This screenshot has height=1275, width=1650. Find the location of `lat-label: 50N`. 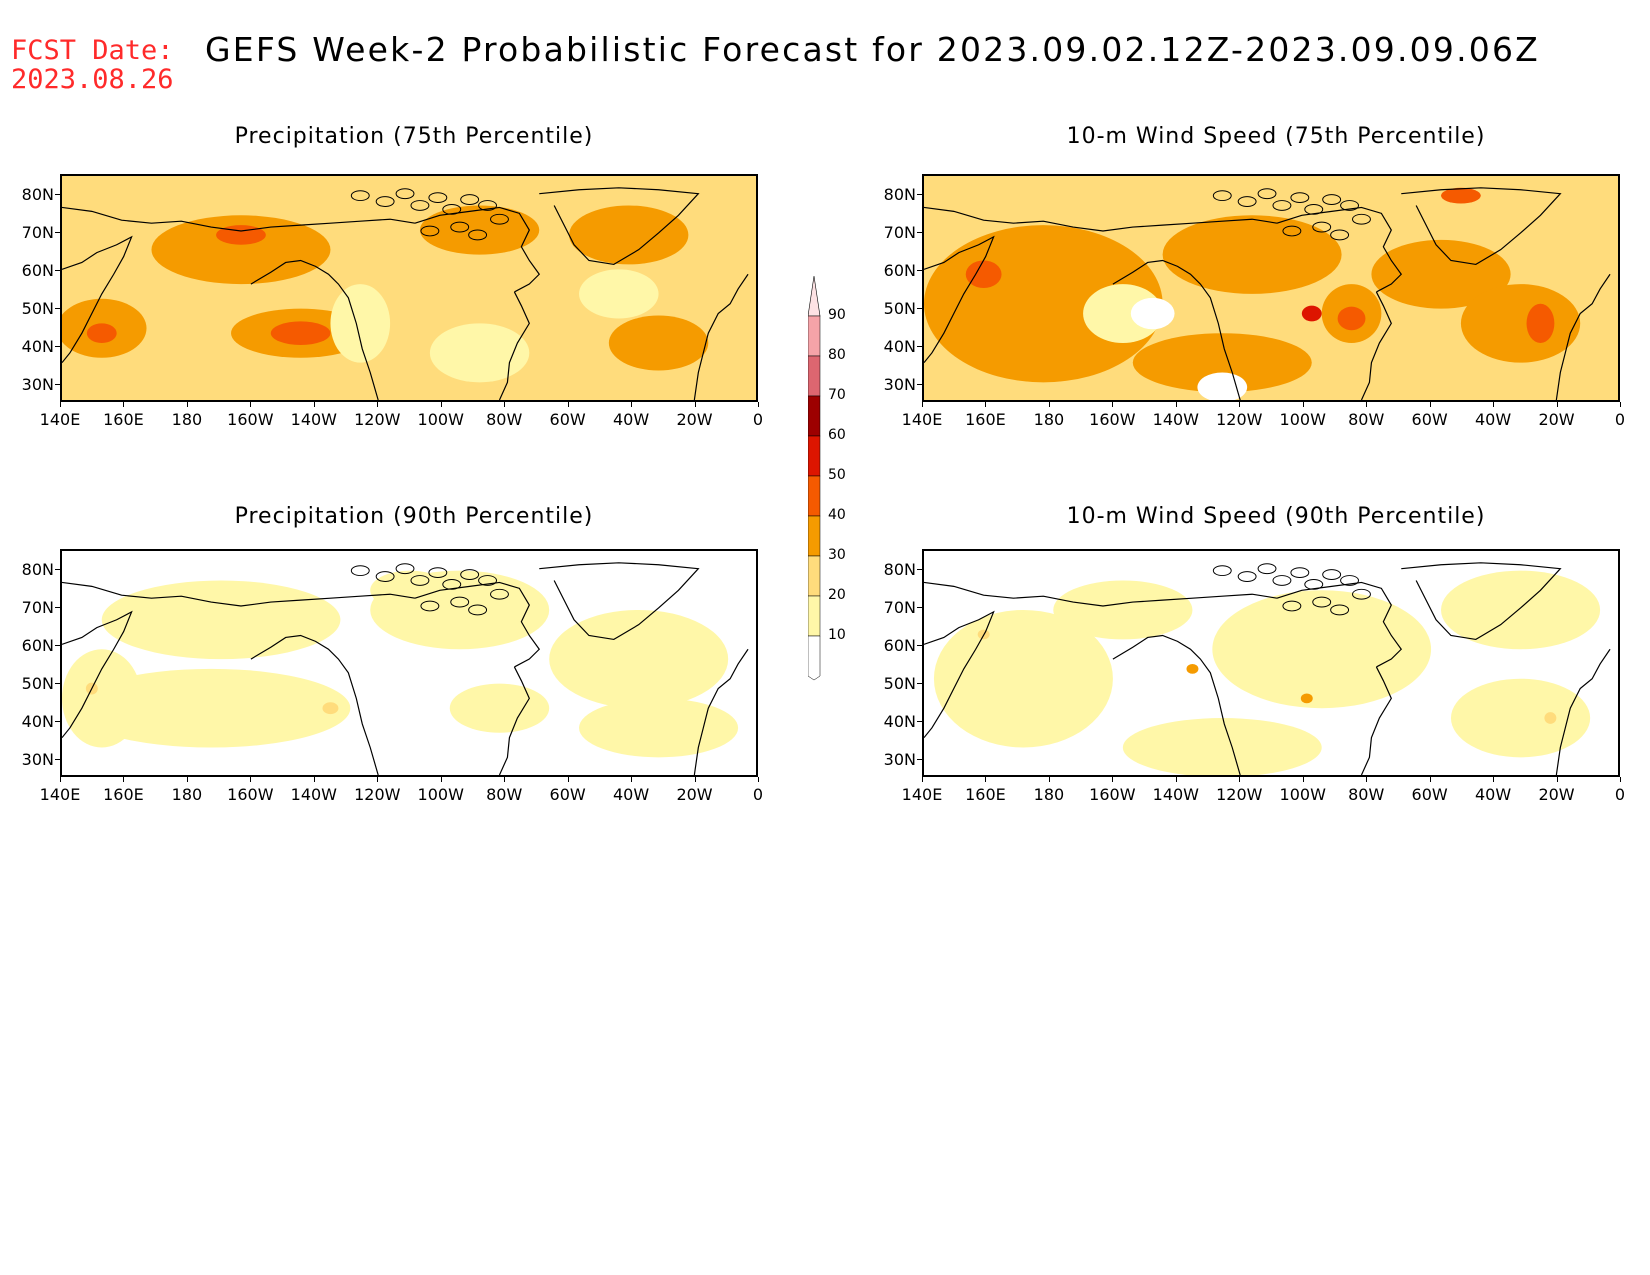

lat-label: 50N is located at coordinates (37, 683).